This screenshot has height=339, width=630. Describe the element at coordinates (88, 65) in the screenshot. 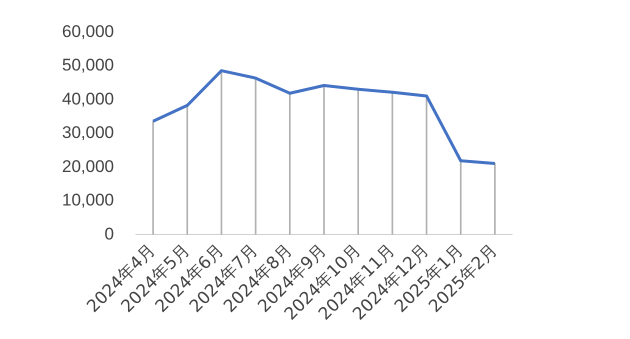

I see `y-tick-label: 50,000` at that location.